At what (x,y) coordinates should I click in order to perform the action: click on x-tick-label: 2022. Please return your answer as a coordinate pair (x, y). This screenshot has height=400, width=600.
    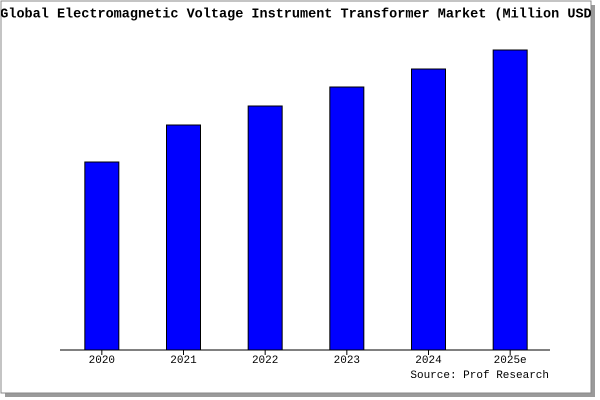
    Looking at the image, I should click on (265, 361).